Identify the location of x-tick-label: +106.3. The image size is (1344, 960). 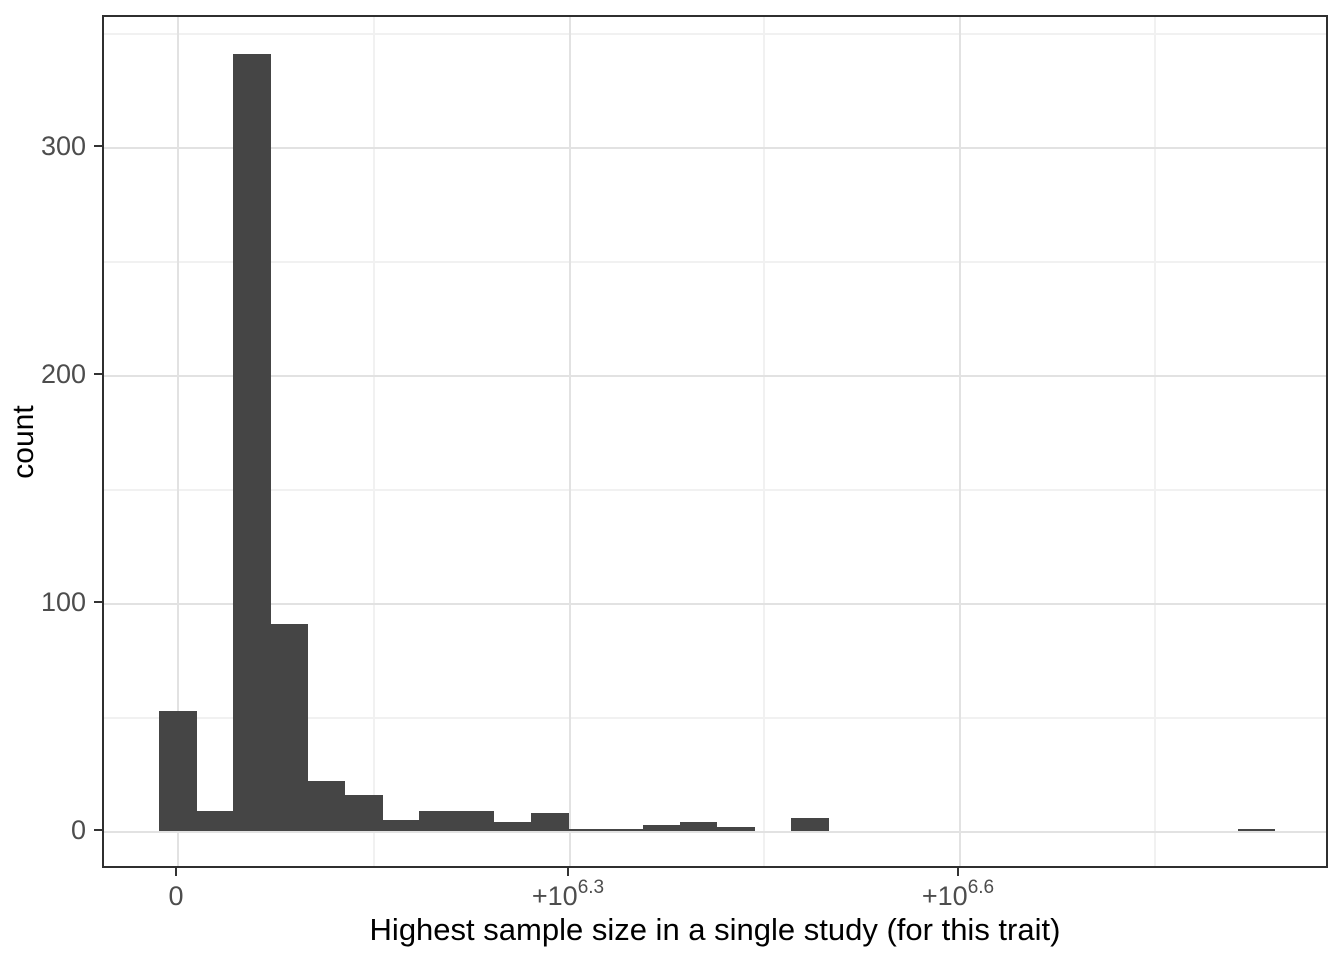
(568, 894).